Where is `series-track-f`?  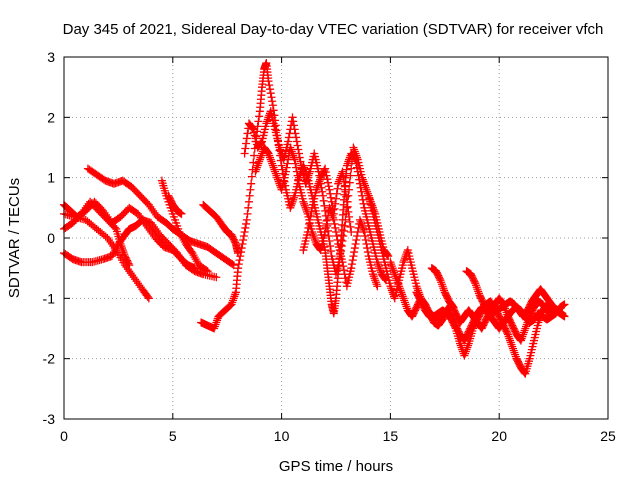 series-track-f is located at coordinates (184, 226).